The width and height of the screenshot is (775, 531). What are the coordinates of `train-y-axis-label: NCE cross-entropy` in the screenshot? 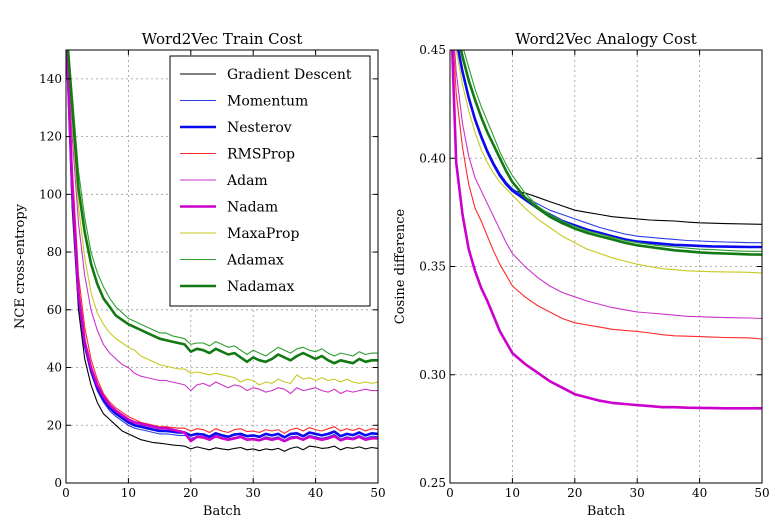 It's located at (20, 266).